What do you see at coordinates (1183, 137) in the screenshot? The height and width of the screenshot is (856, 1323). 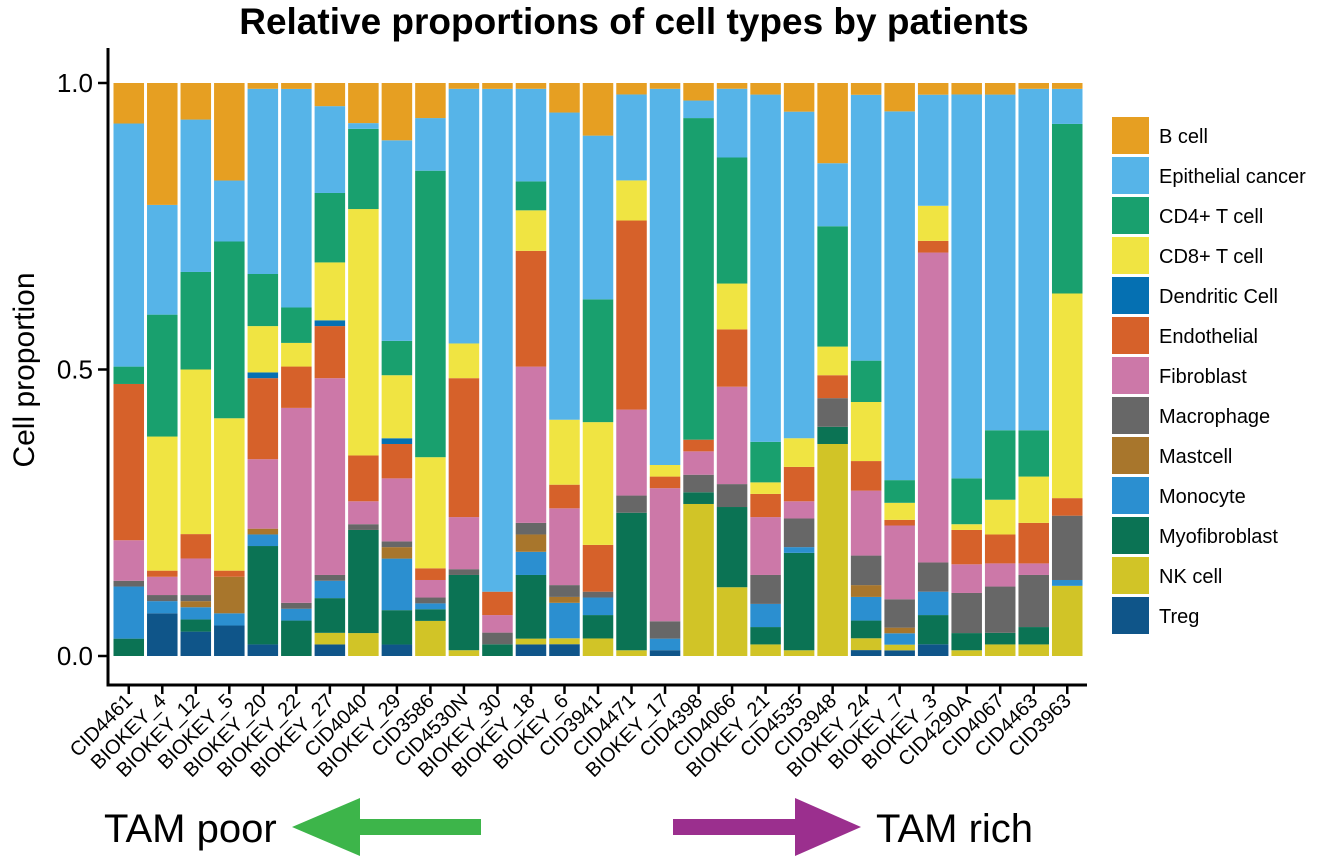 I see `legend-label: B cell` at bounding box center [1183, 137].